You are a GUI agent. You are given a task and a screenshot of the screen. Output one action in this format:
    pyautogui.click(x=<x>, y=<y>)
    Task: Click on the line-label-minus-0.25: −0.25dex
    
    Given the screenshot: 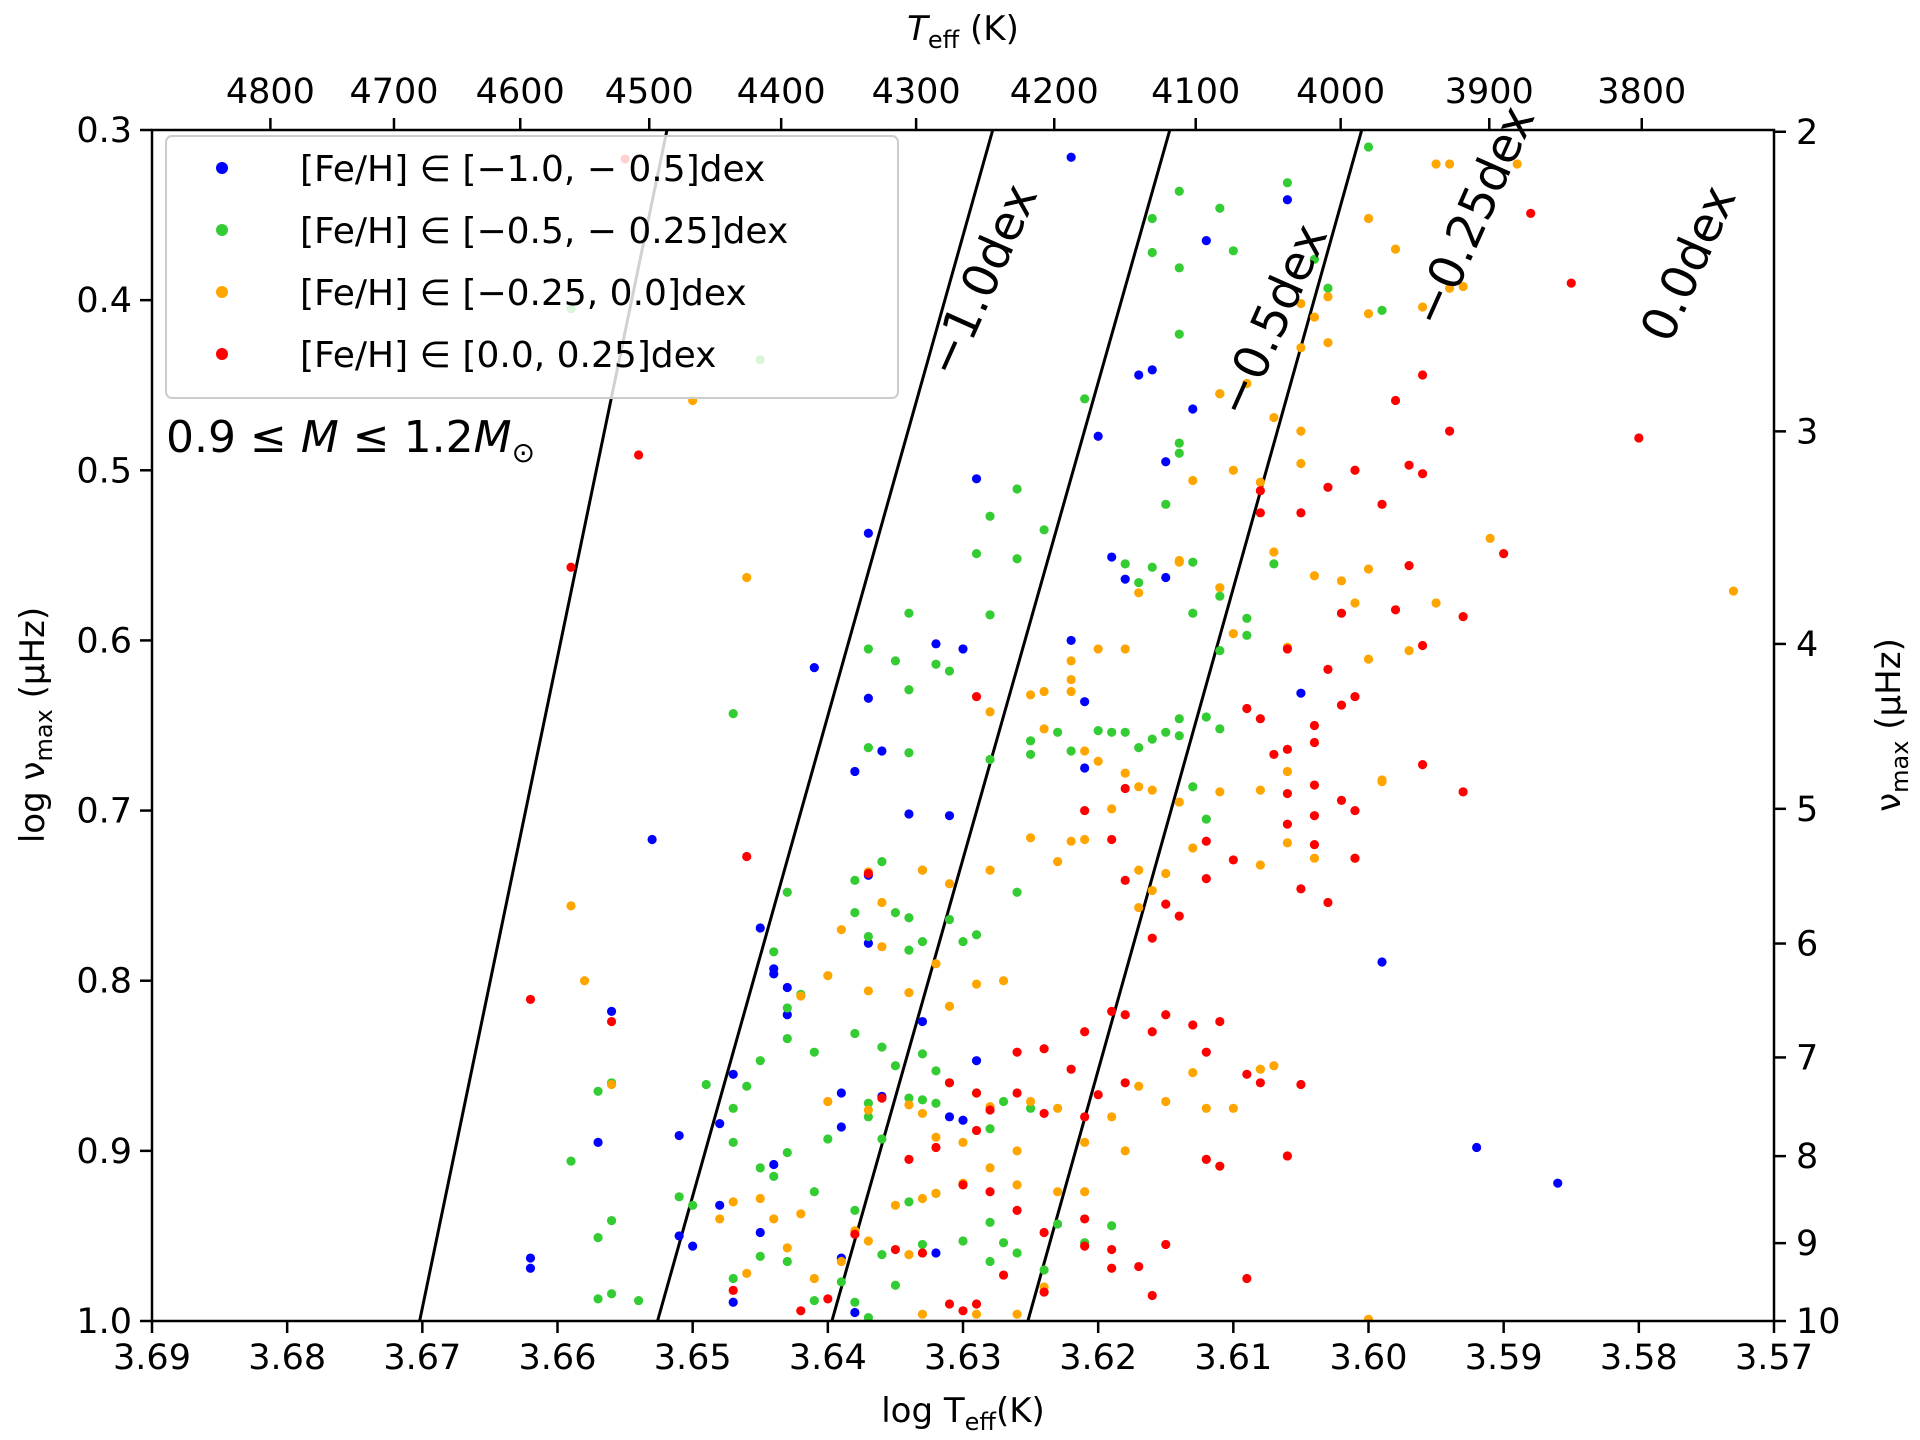 What is the action you would take?
    pyautogui.click(x=1473, y=216)
    